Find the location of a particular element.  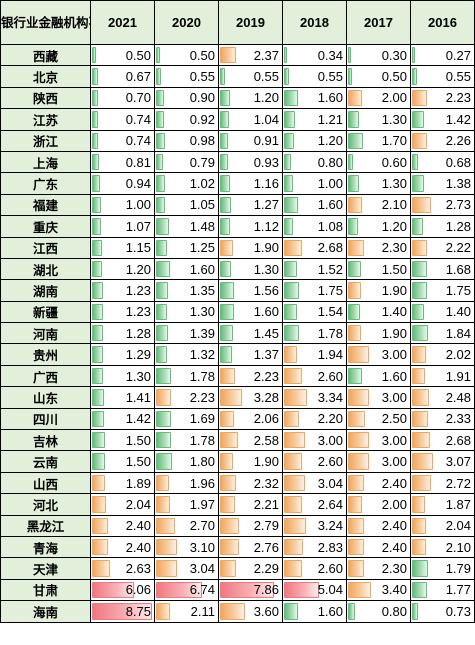

rate-value: 1.50 is located at coordinates (394, 269).